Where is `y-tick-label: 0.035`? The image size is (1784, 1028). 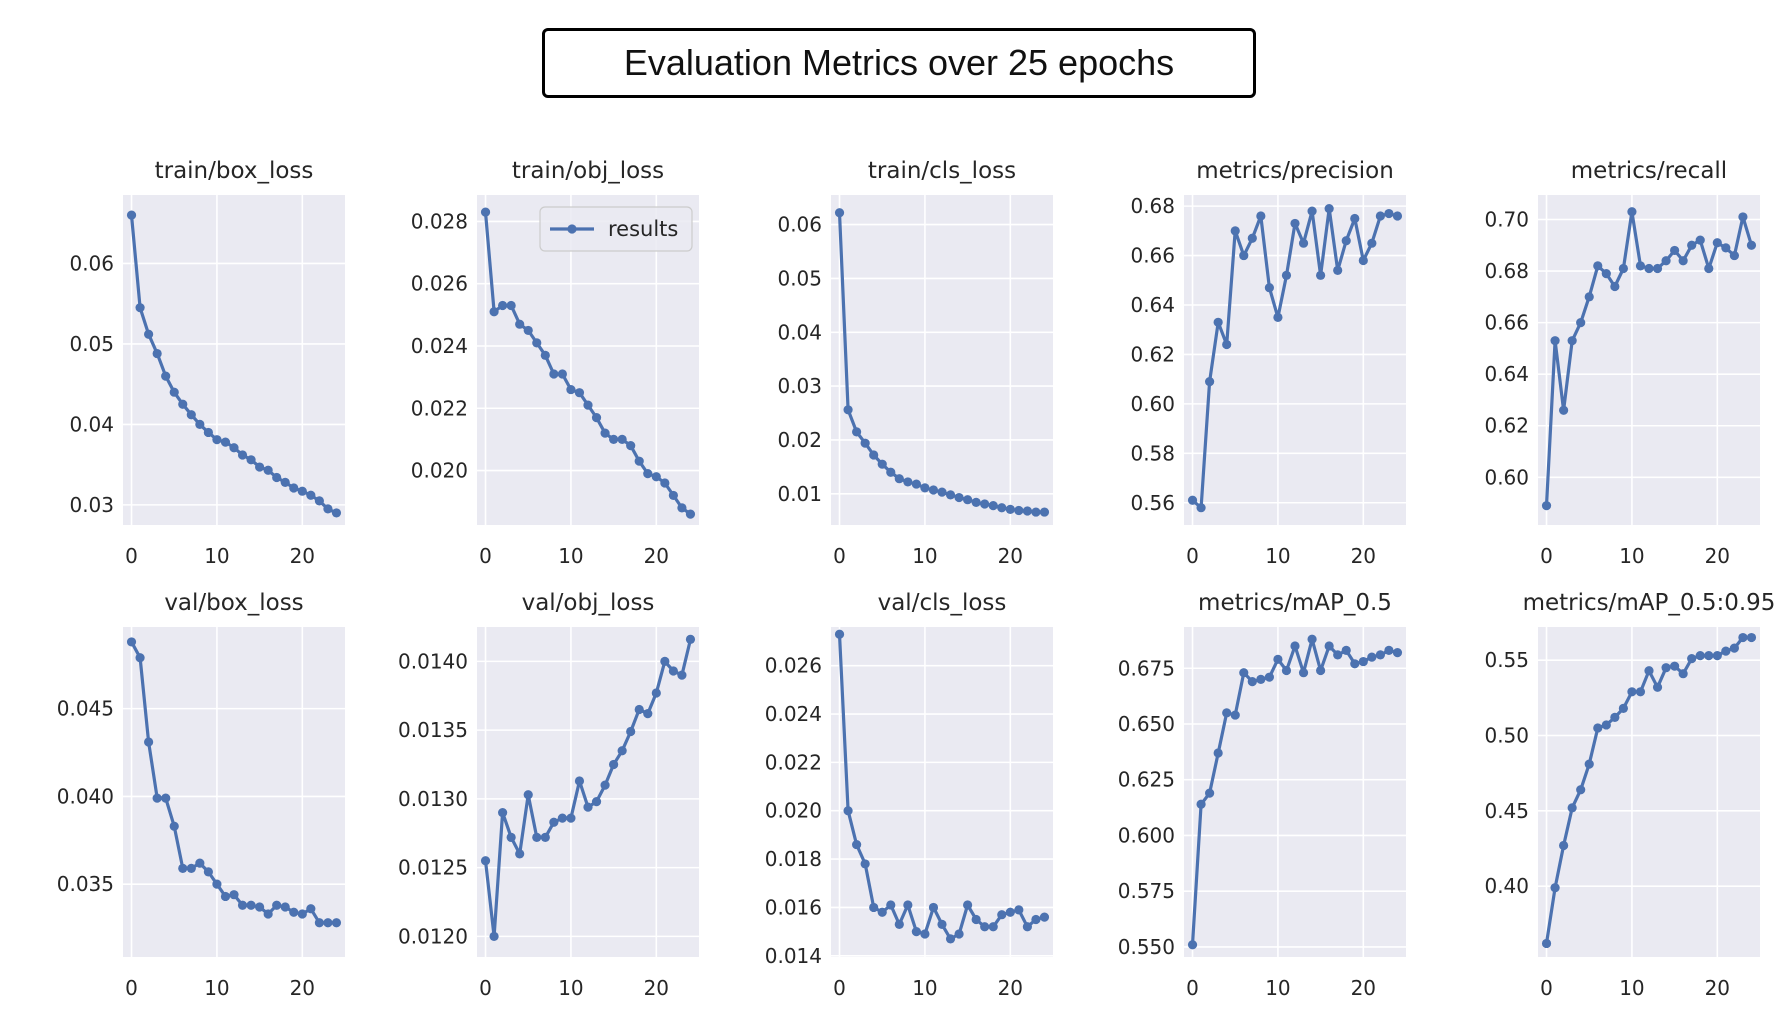
y-tick-label: 0.035 is located at coordinates (85, 884).